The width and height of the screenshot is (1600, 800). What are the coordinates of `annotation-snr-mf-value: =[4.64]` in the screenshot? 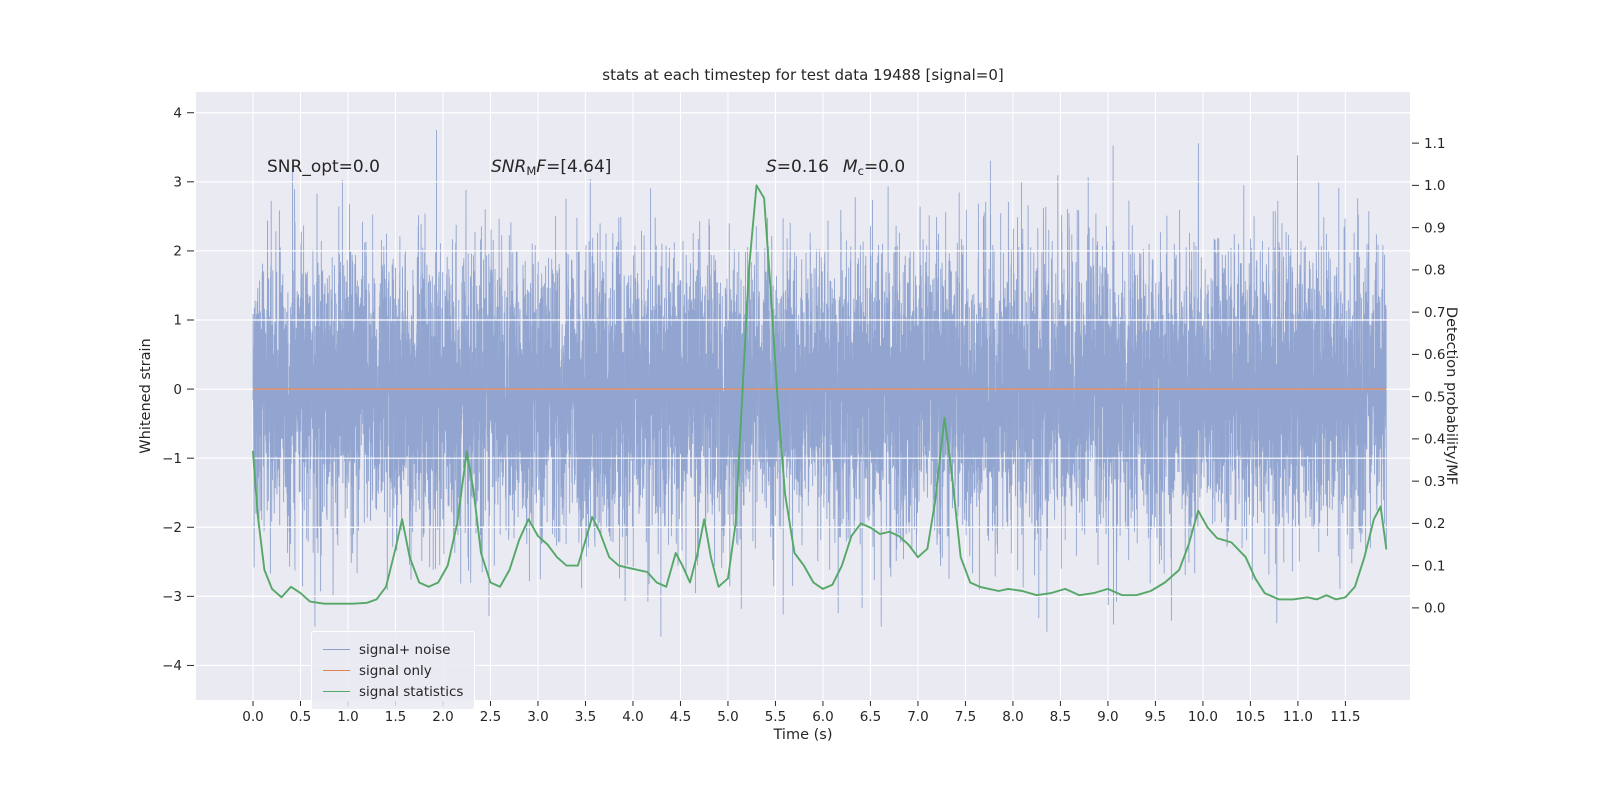 It's located at (579, 167).